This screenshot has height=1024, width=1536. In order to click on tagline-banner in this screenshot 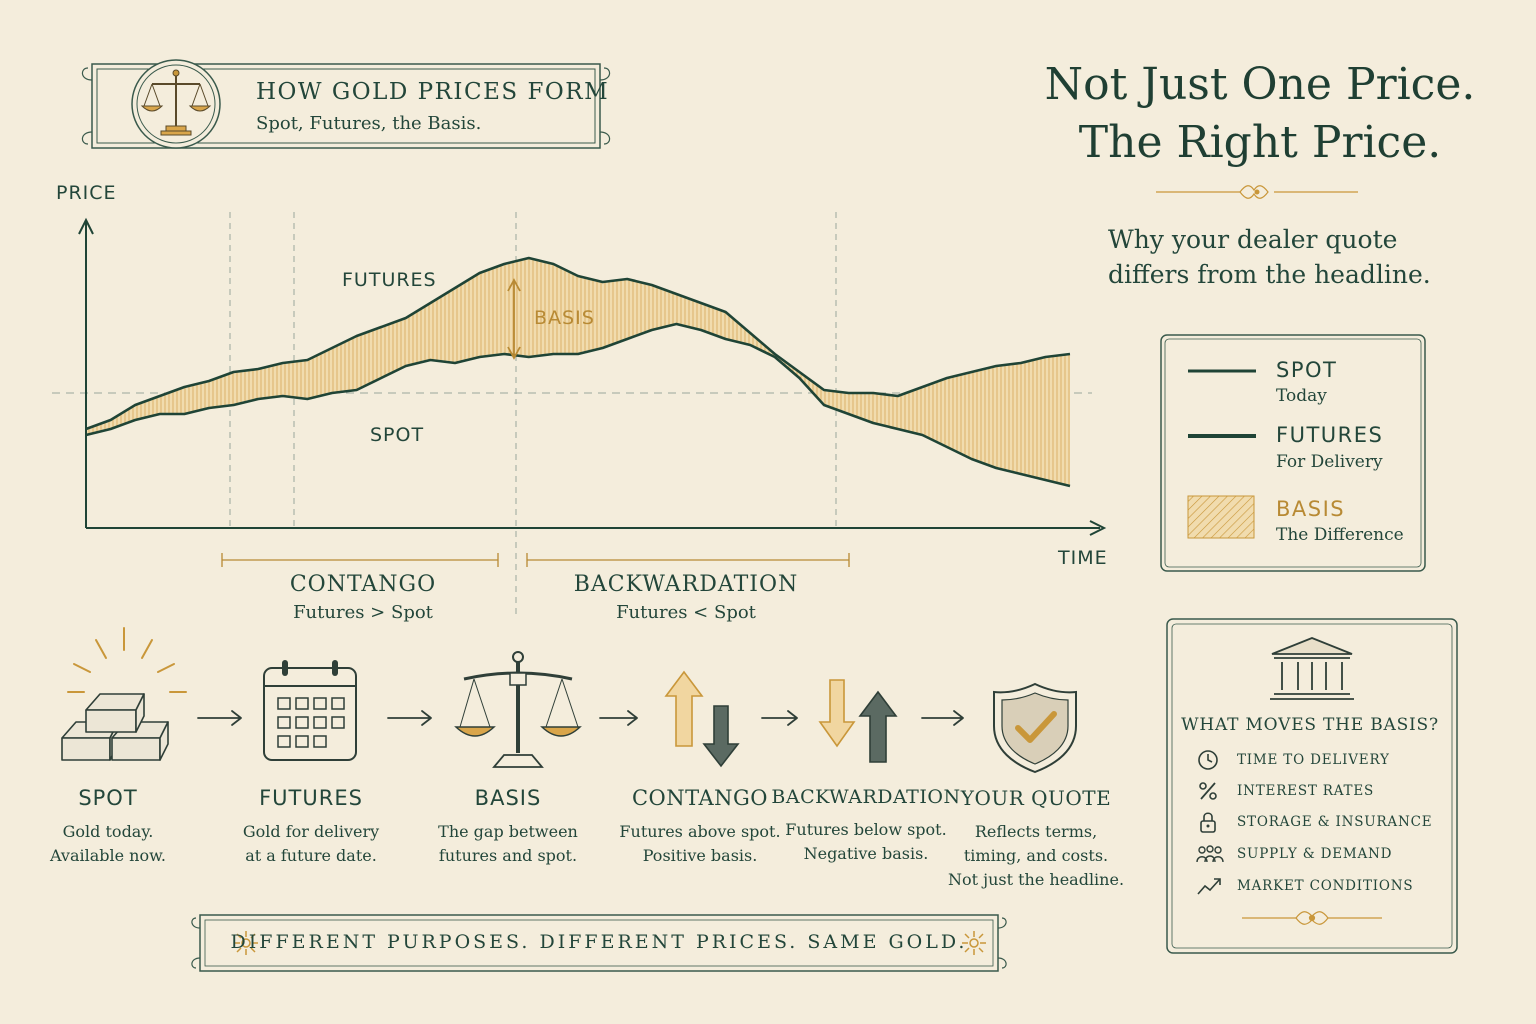, I will do `click(599, 943)`.